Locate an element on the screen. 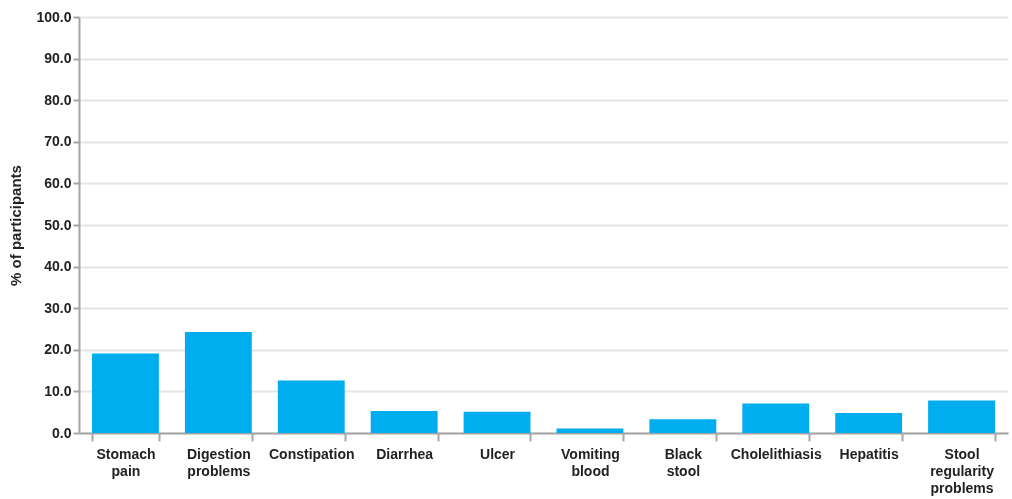  y-tick-label: 100.0 is located at coordinates (54, 16).